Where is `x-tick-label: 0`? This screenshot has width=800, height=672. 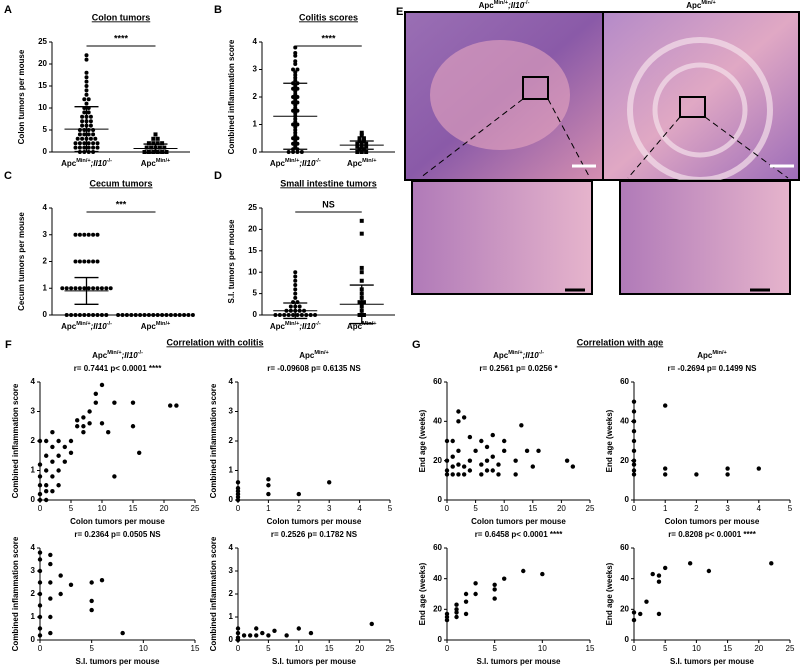 x-tick-label: 0 is located at coordinates (40, 508).